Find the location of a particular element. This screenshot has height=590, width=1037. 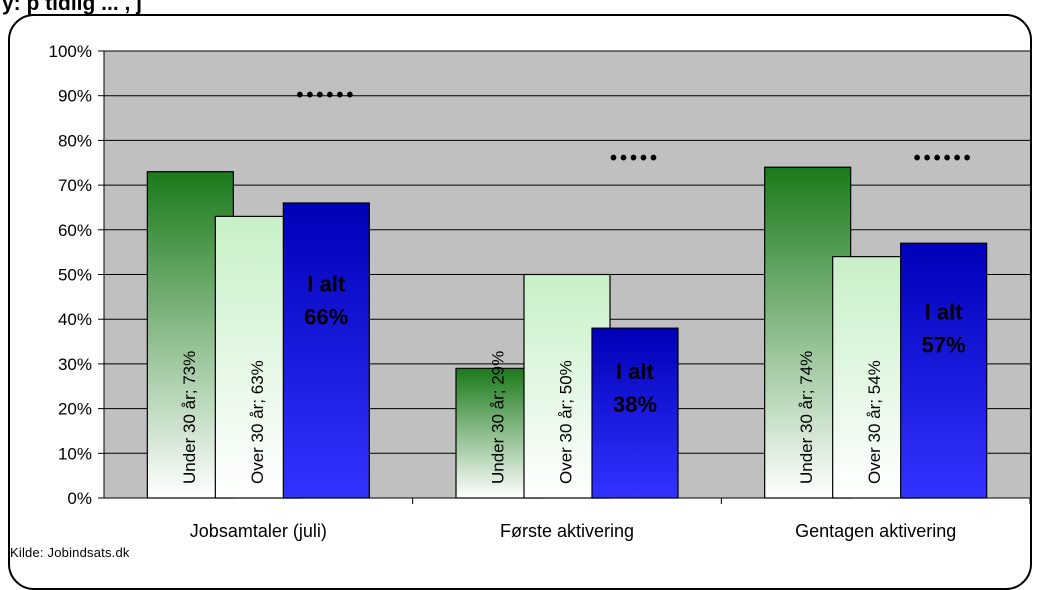

data-label: Under 30 år; 73% is located at coordinates (189, 417).